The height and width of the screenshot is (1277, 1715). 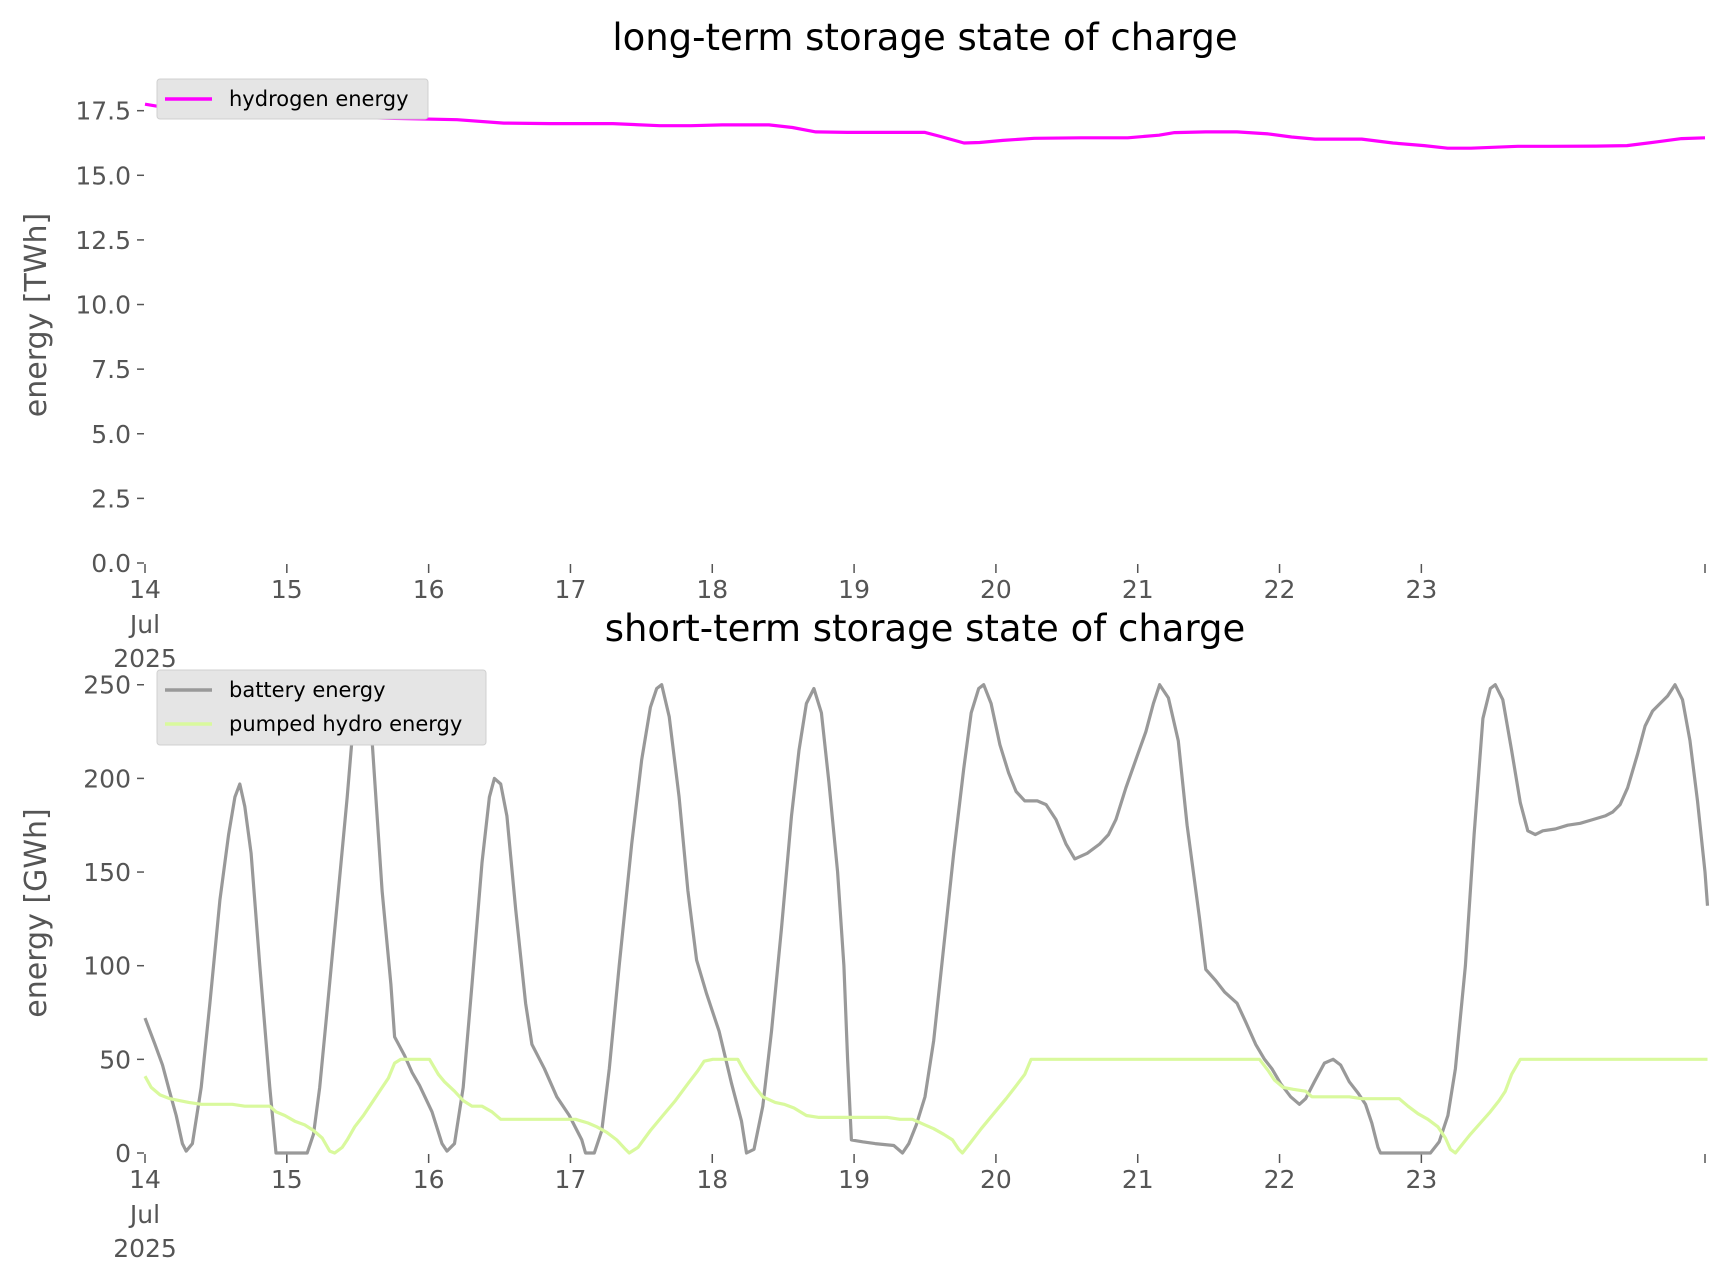 I want to click on long-term-x-ticks: 14 Jul 2025 15 16 17 18 19 20 21 22 23, so click(x=909, y=618).